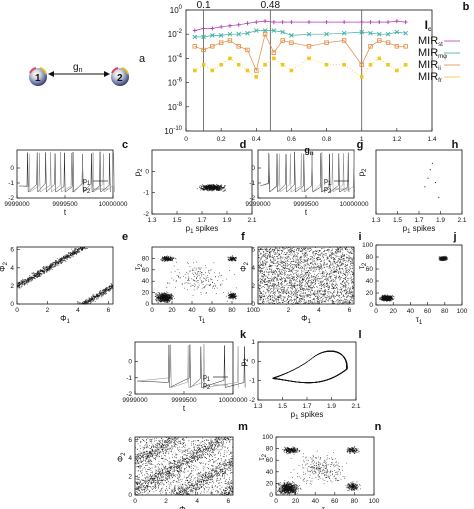 The image size is (474, 509). I want to click on x-axis-label: τ1, so click(419, 320).